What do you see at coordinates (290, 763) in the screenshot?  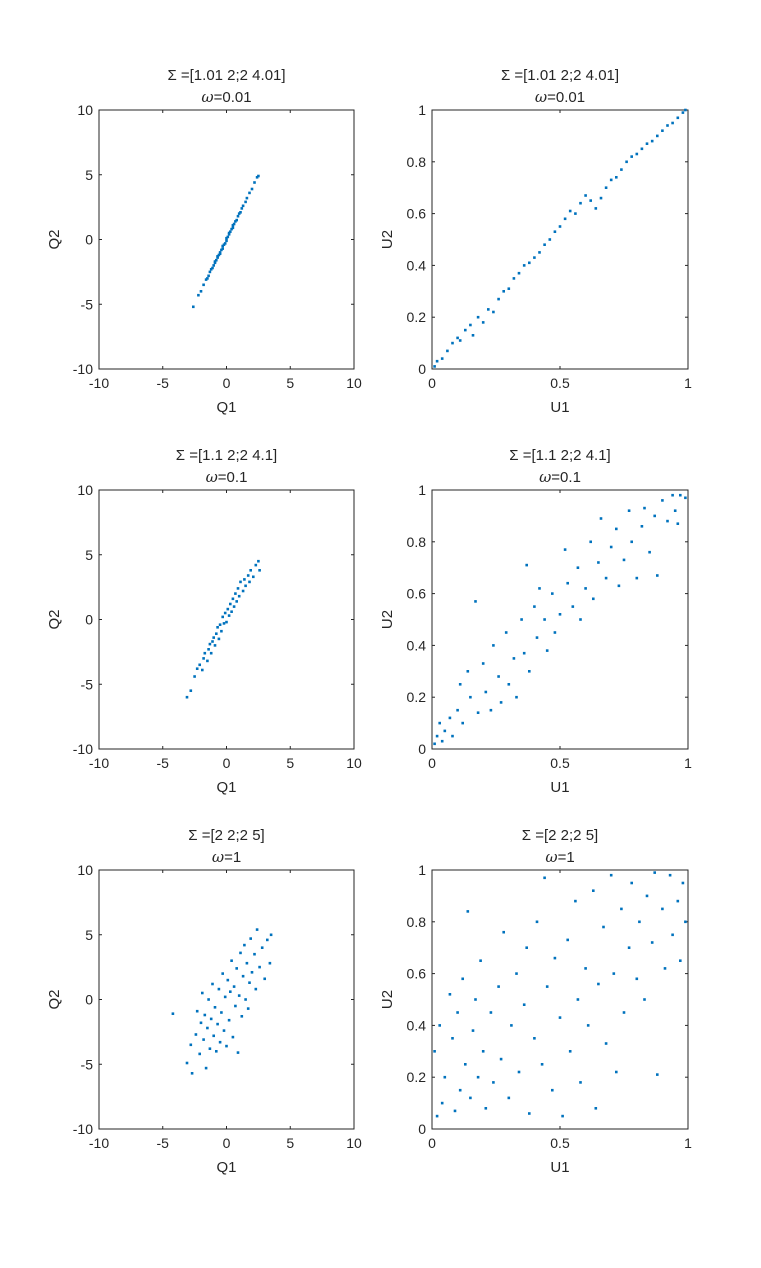 I see `x-tick-label: 5` at bounding box center [290, 763].